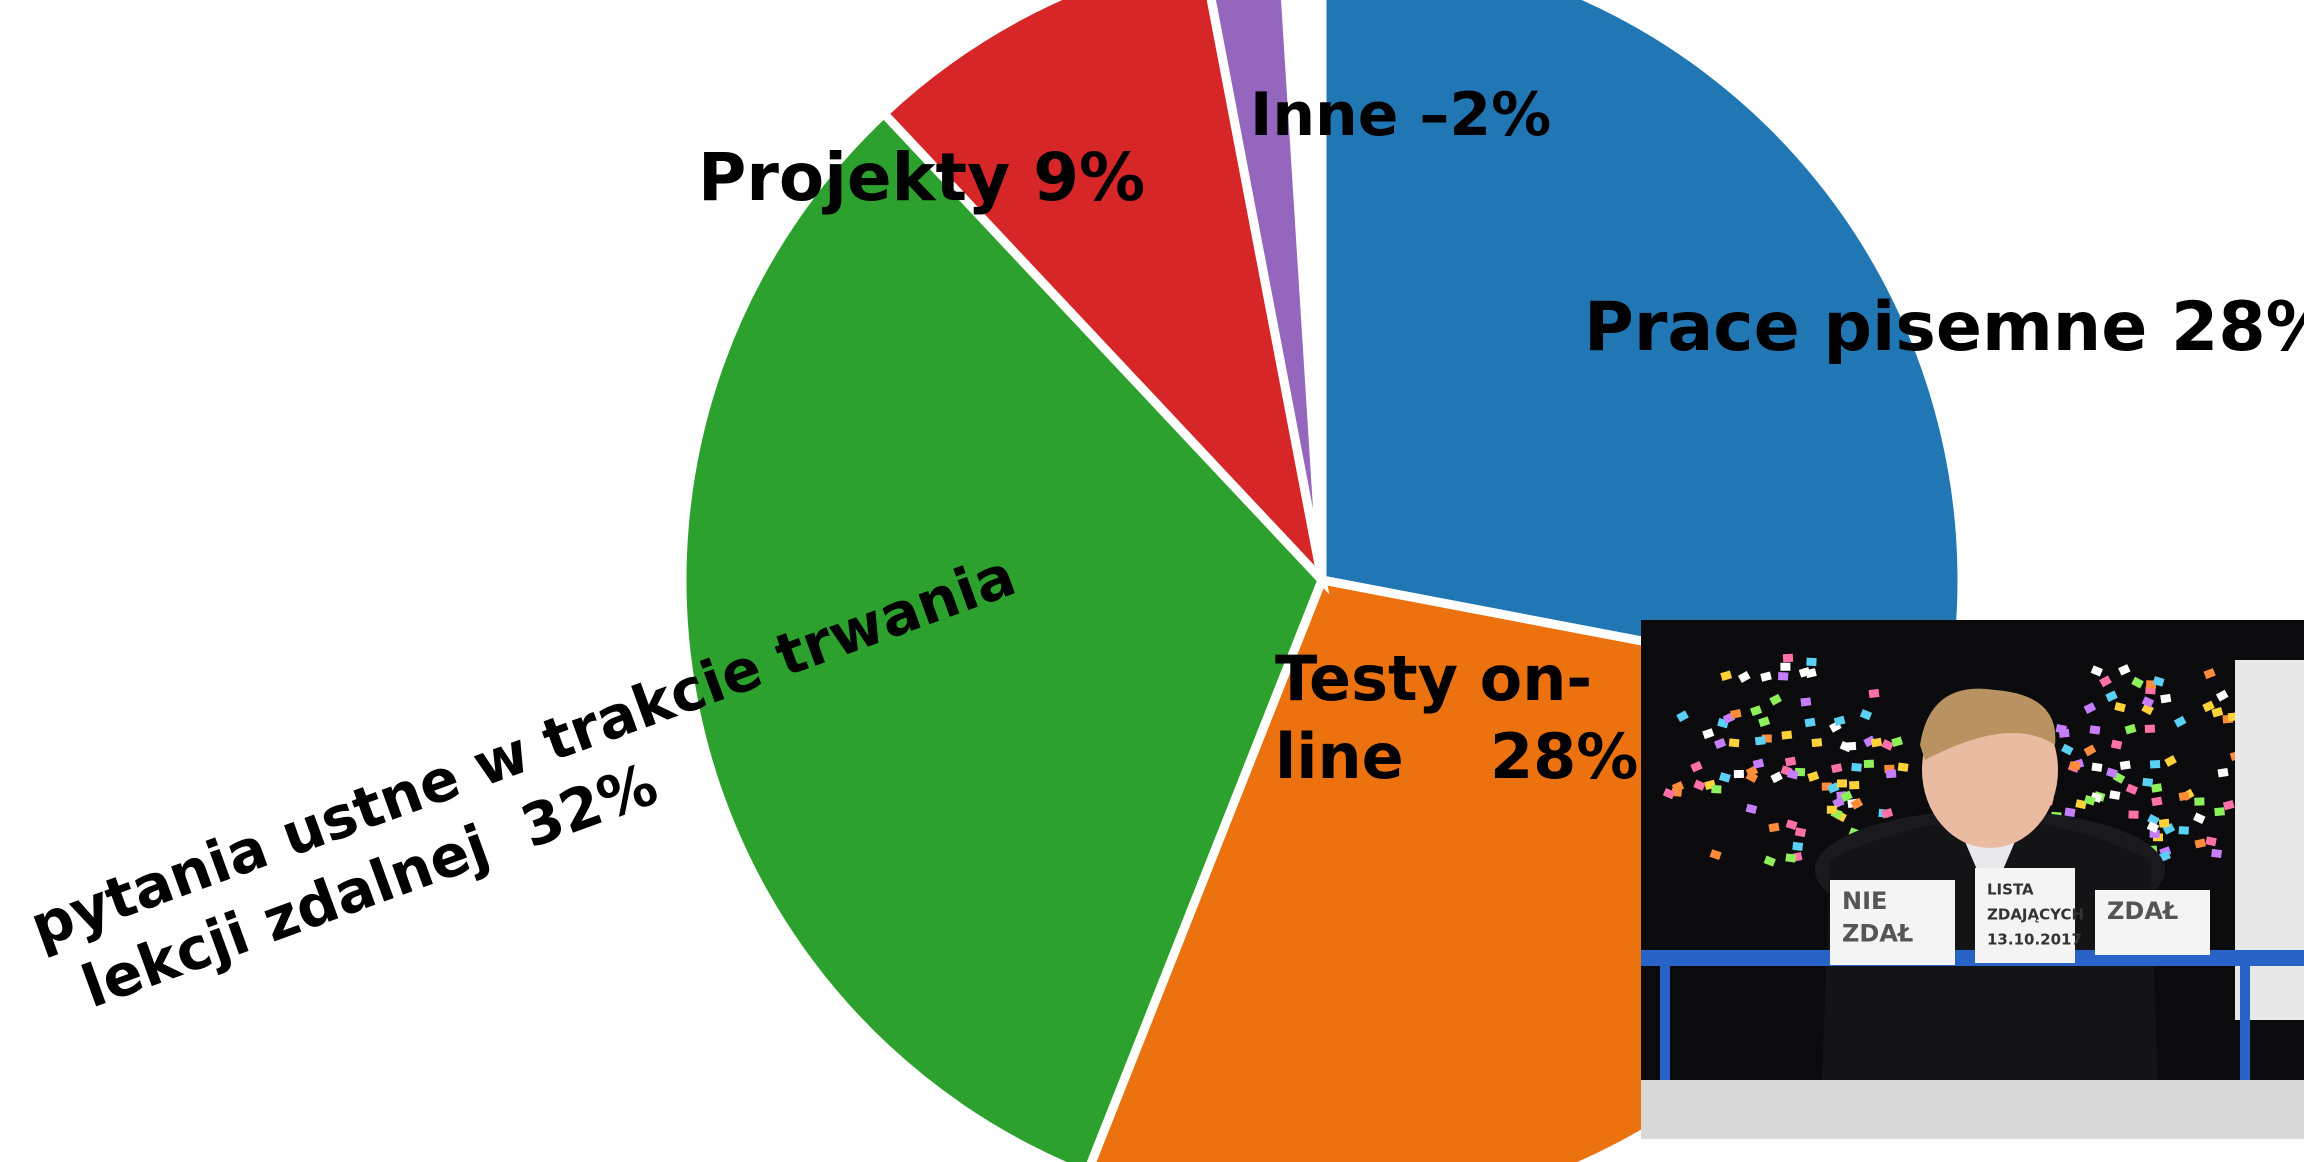  What do you see at coordinates (1988, 724) in the screenshot?
I see `person-hair` at bounding box center [1988, 724].